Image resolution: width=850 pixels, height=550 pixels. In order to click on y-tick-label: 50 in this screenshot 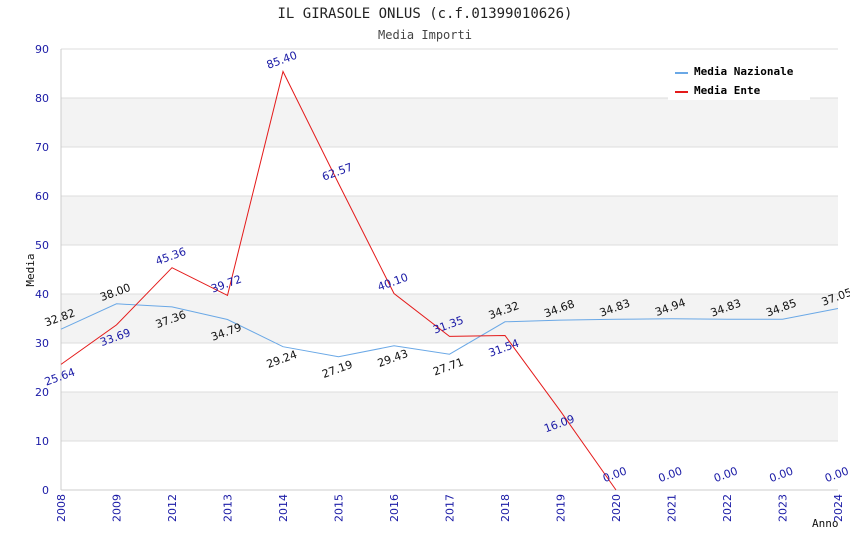, I will do `click(42, 245)`.